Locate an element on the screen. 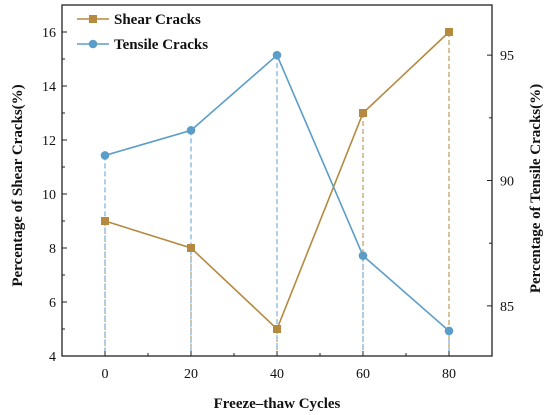 This screenshot has height=415, width=550. x-tick-label: 80 is located at coordinates (449, 374).